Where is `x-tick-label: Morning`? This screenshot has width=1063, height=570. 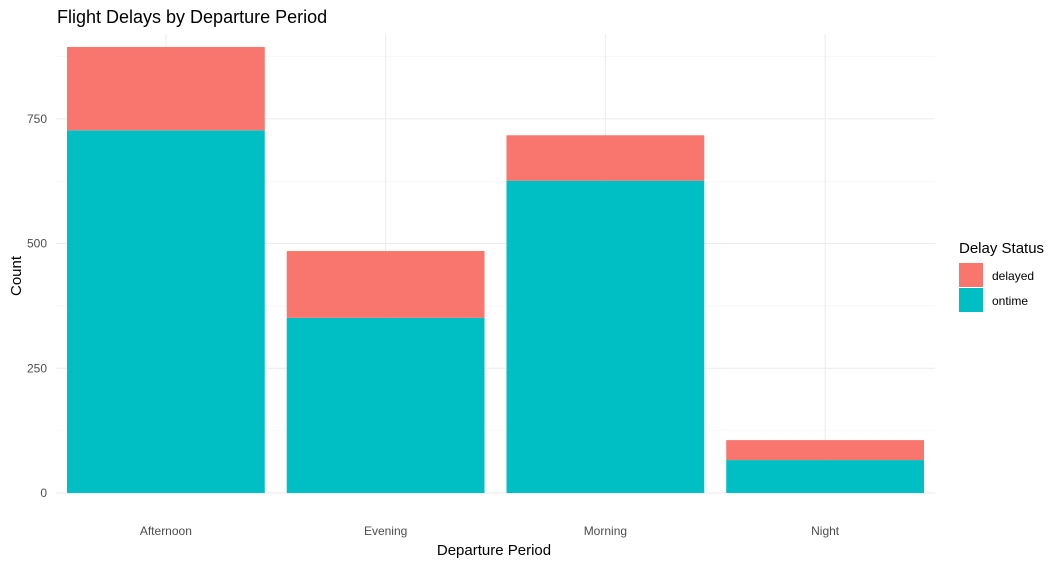
x-tick-label: Morning is located at coordinates (605, 531).